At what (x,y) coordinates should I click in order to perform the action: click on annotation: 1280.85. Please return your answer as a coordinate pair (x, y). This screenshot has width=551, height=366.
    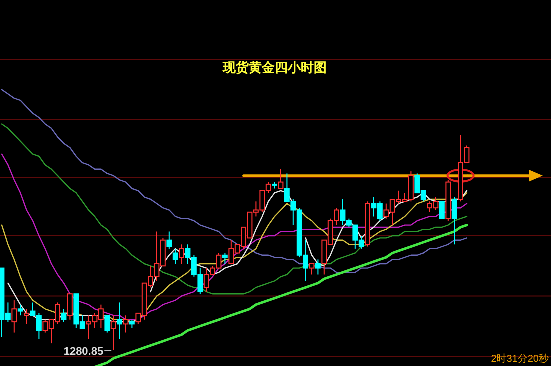
    Looking at the image, I should click on (84, 352).